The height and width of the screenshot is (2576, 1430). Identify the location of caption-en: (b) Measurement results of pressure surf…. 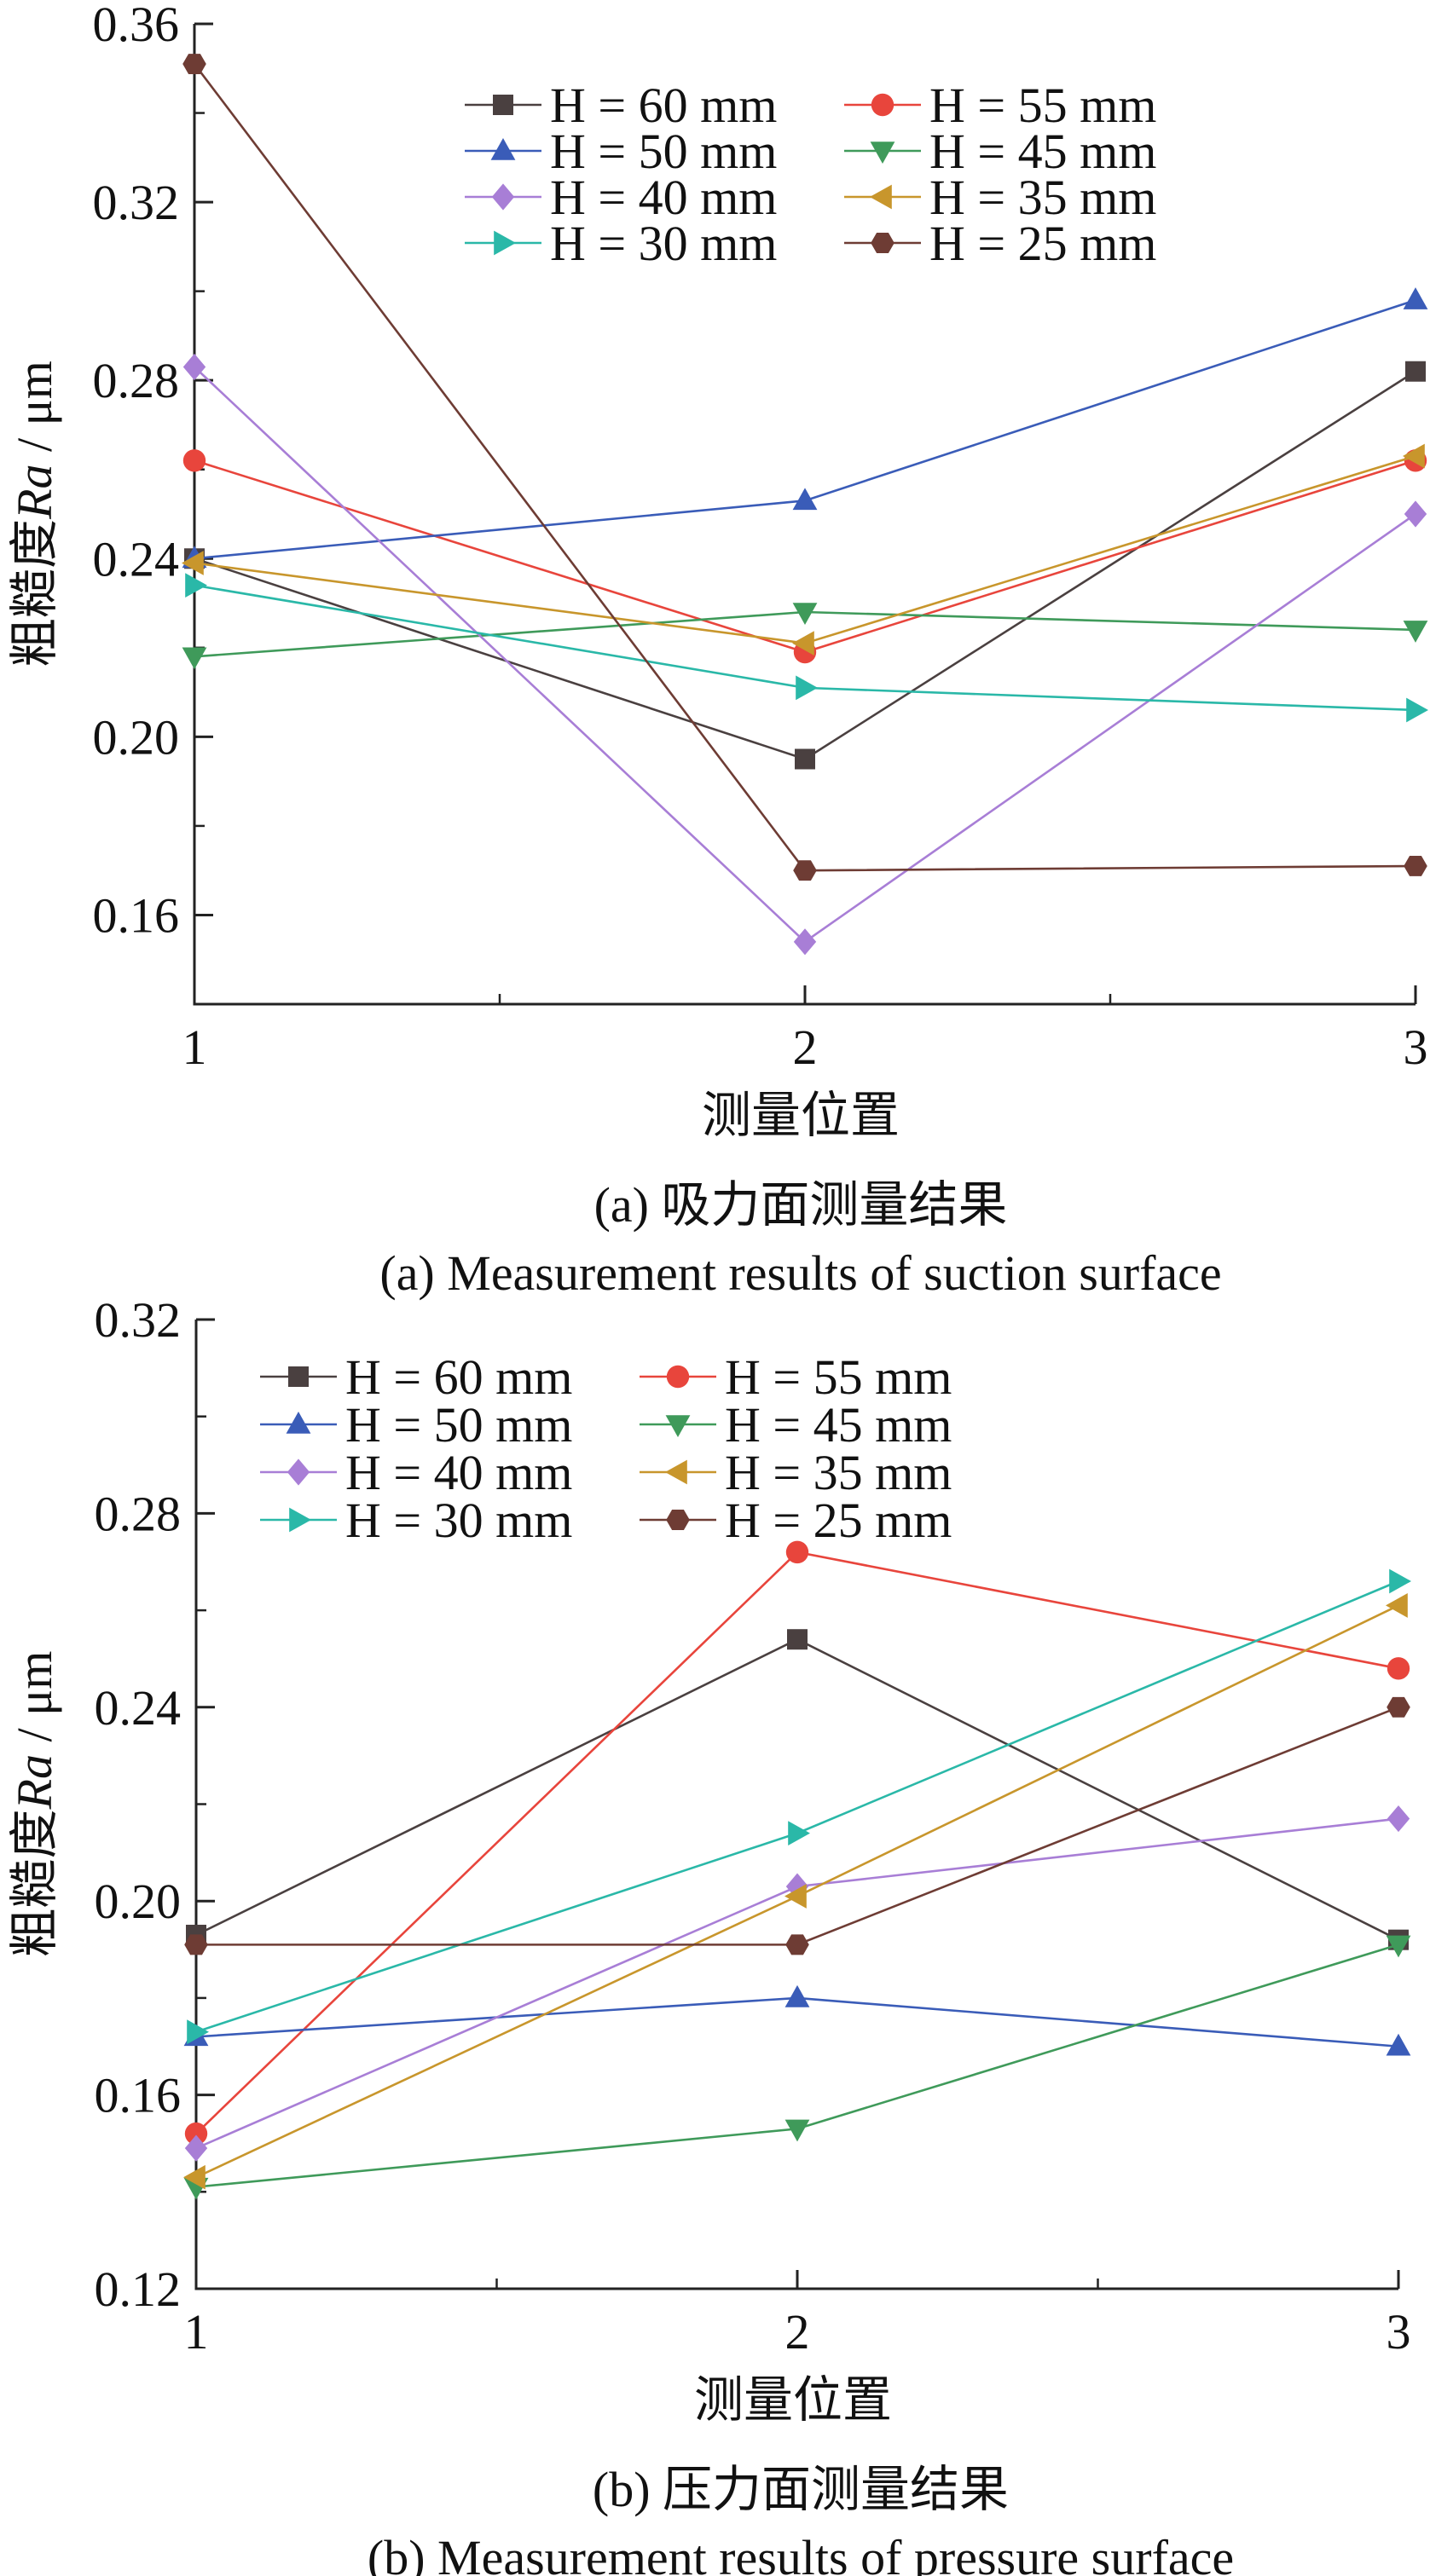
(801, 2553).